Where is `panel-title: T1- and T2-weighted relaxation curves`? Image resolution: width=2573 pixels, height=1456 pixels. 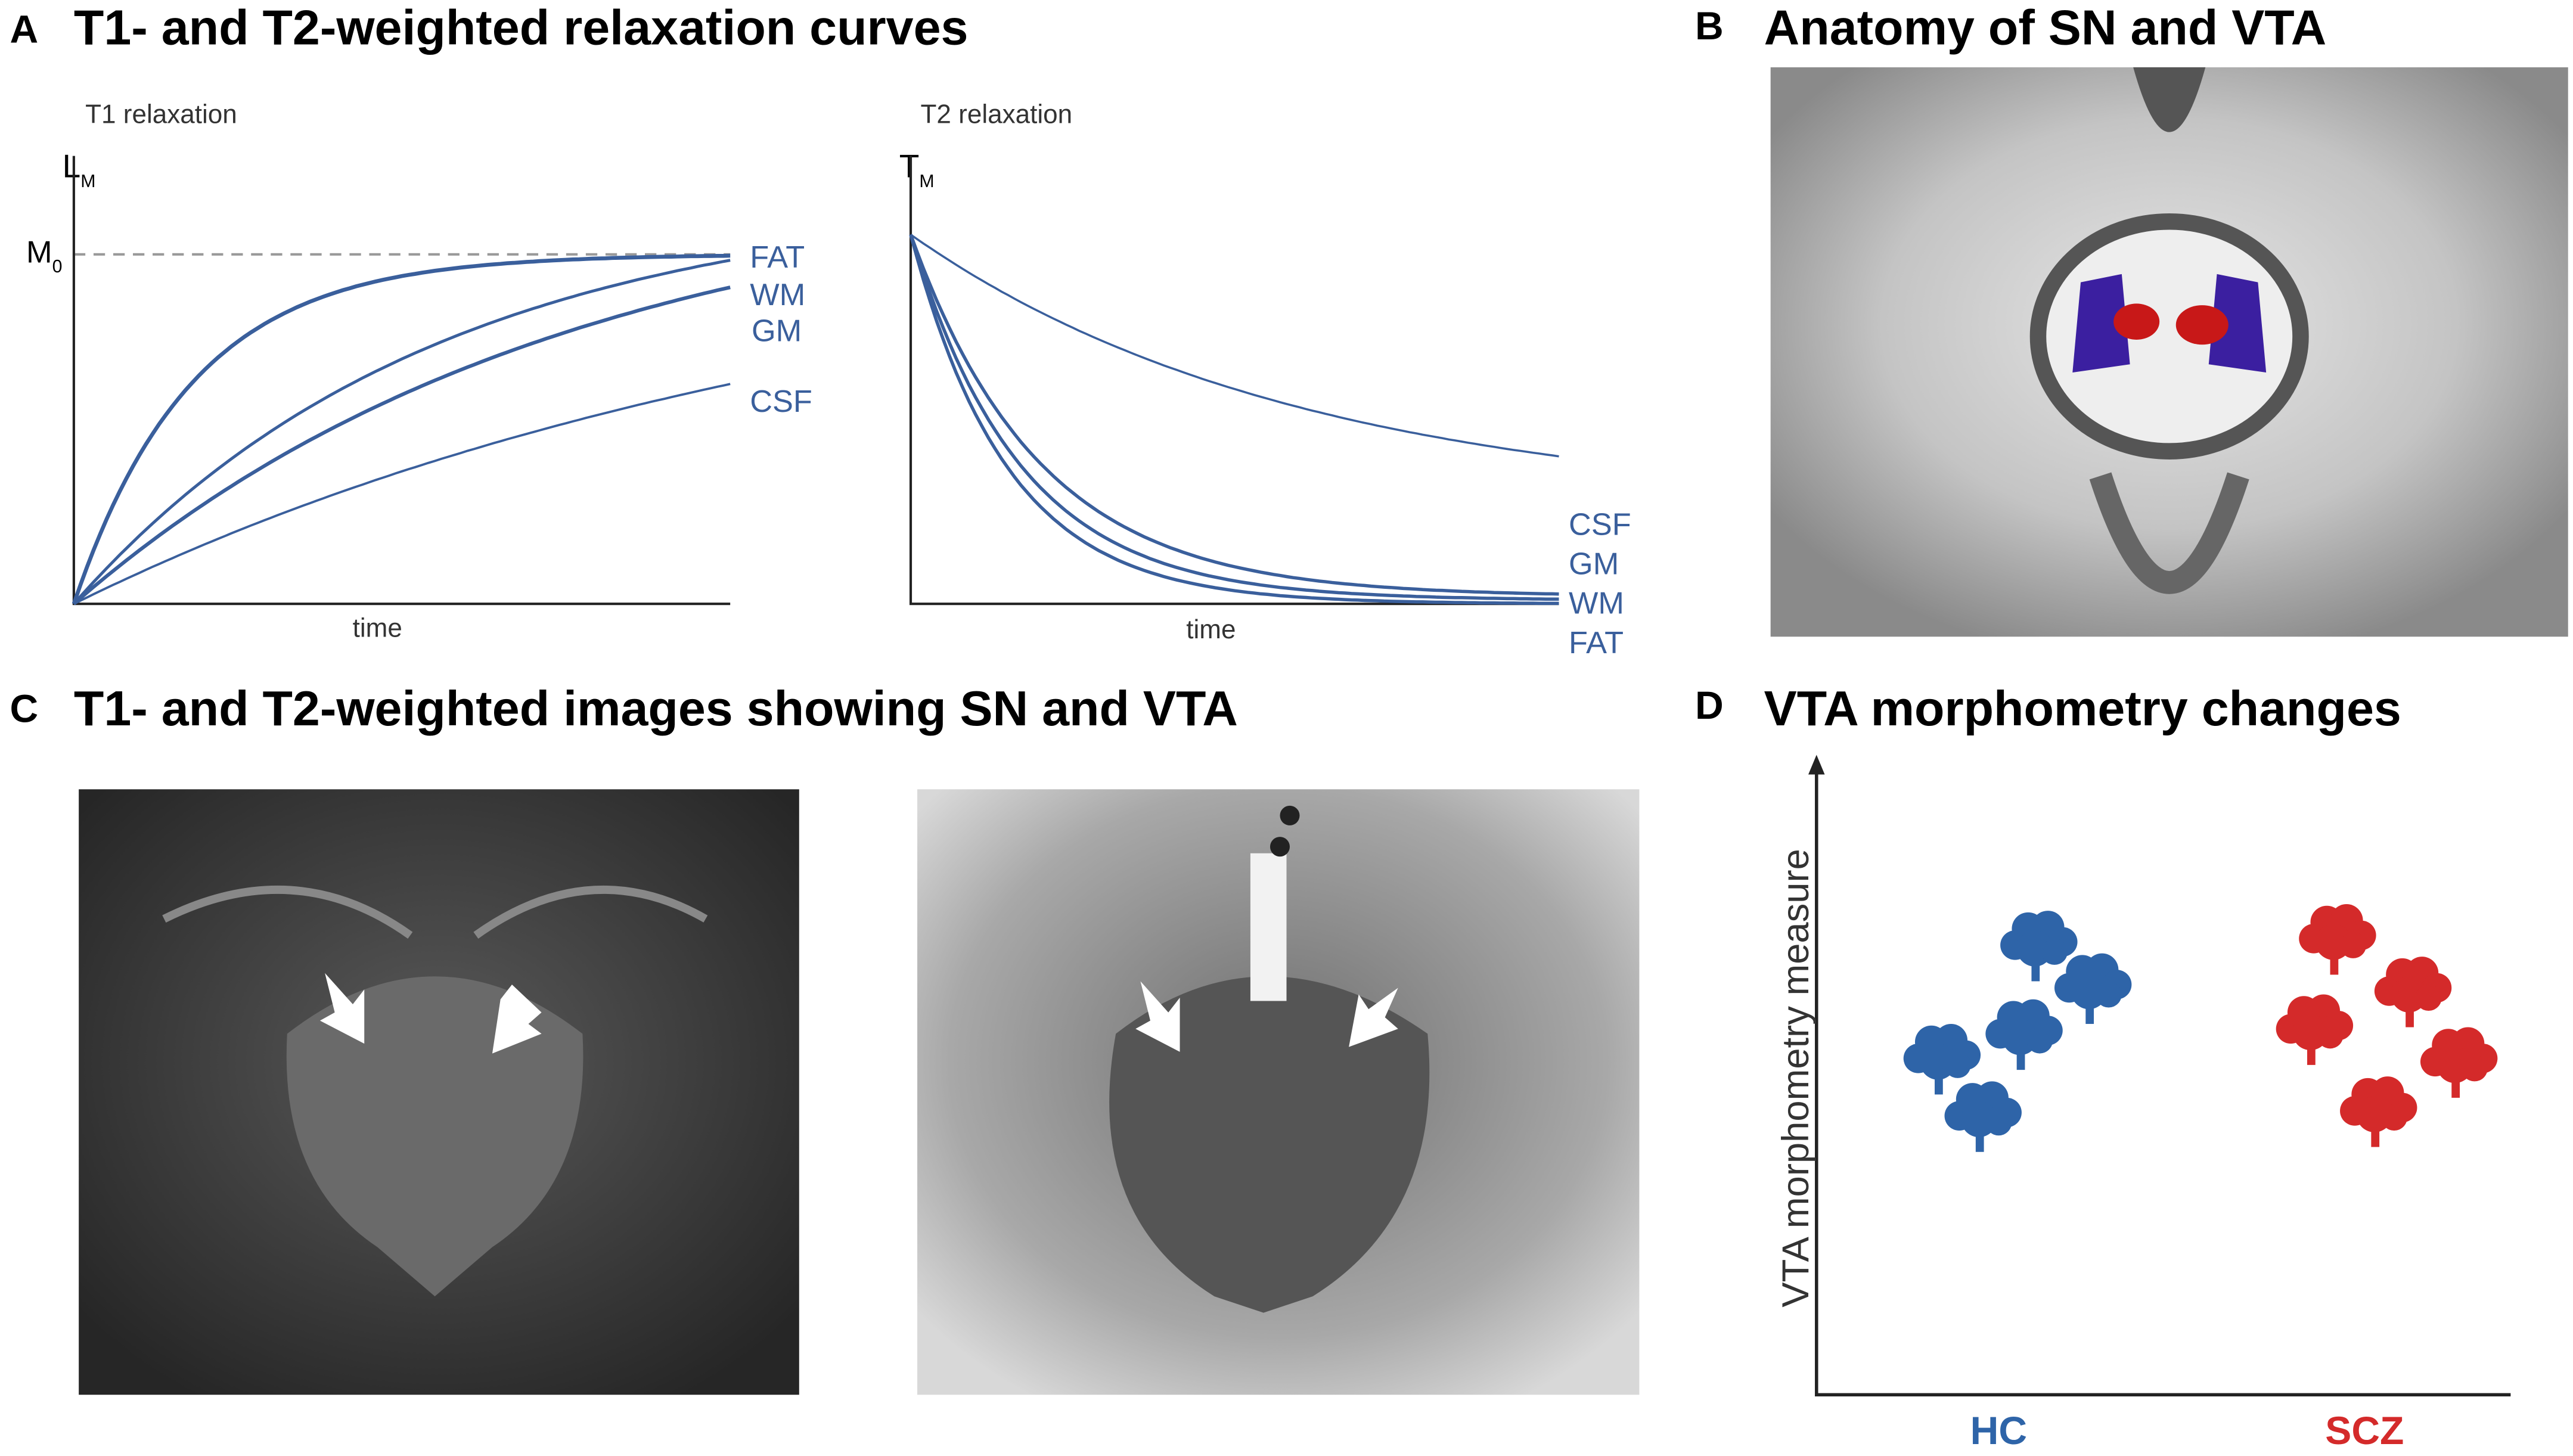
panel-title: T1- and T2-weighted relaxation curves is located at coordinates (521, 28).